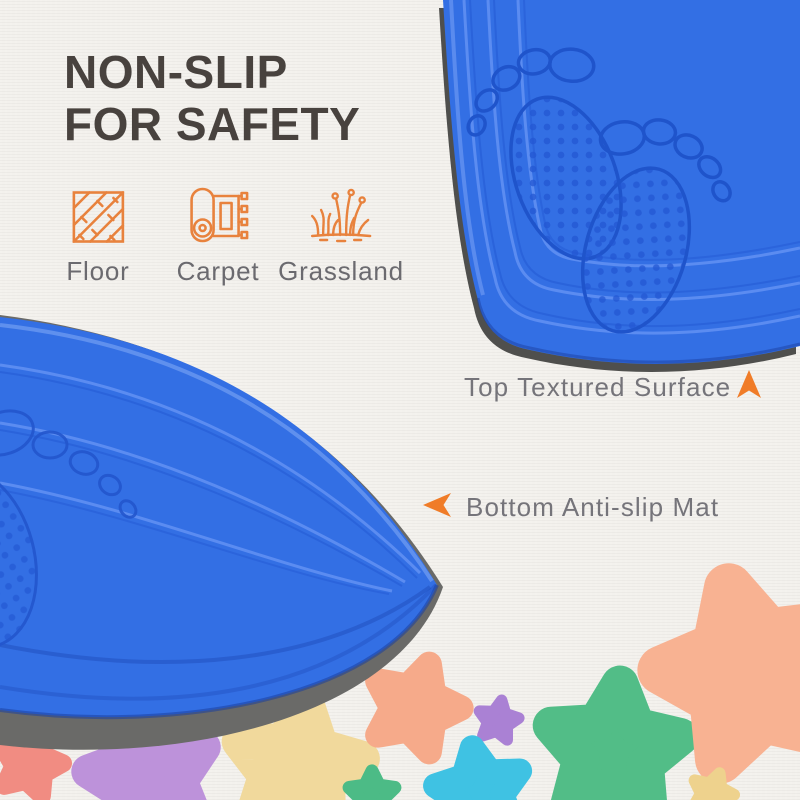 The width and height of the screenshot is (800, 800). I want to click on carpet-roll-icon, so click(219, 215).